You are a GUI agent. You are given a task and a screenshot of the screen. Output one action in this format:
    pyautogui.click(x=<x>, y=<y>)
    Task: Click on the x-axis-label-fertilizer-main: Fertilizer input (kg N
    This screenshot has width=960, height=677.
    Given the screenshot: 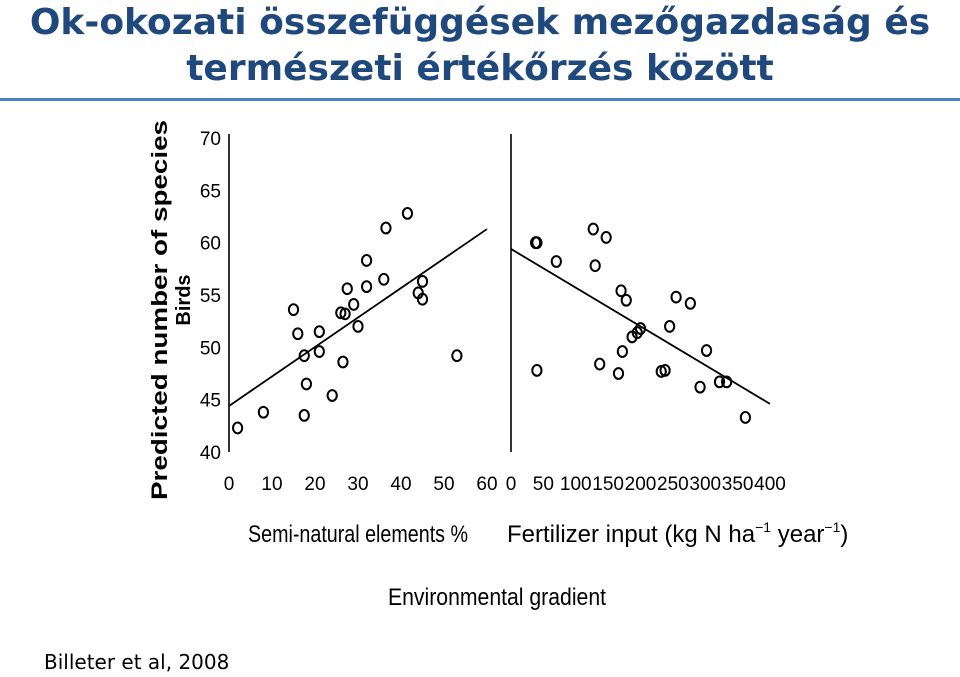 What is the action you would take?
    pyautogui.click(x=617, y=534)
    